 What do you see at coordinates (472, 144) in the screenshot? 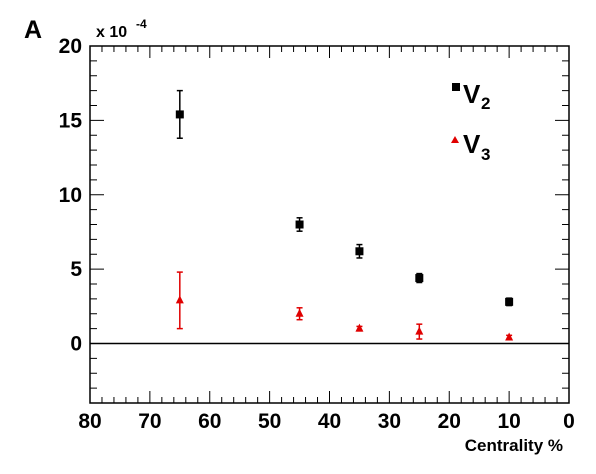
I see `legend-label-v3: V` at bounding box center [472, 144].